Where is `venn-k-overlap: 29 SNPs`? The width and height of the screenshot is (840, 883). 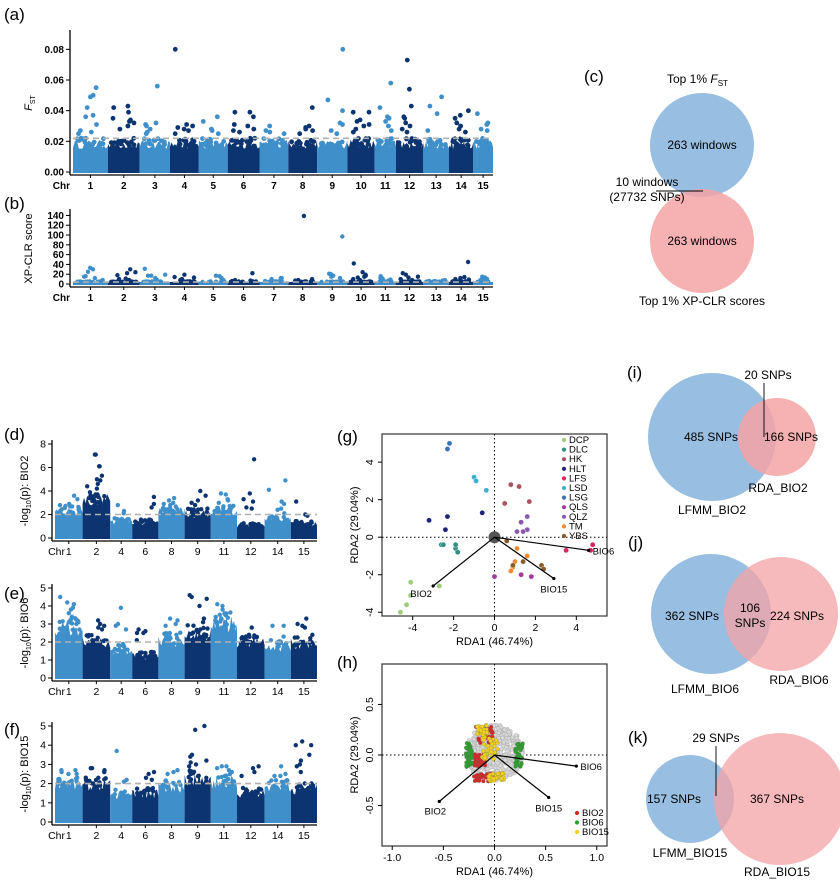 venn-k-overlap: 29 SNPs is located at coordinates (715, 738).